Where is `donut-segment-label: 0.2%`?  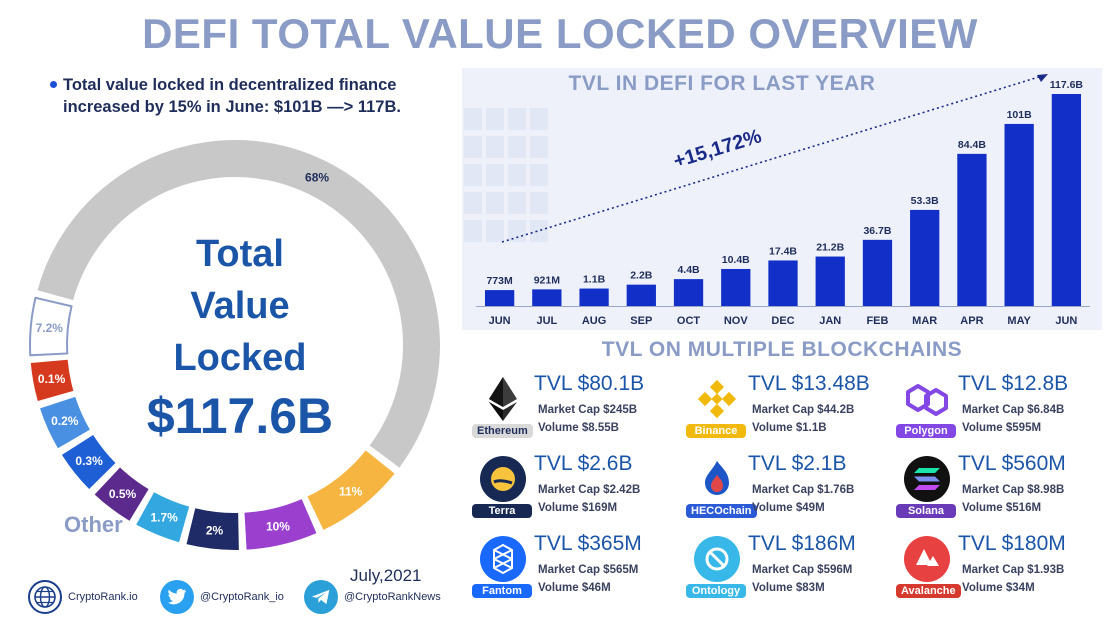
donut-segment-label: 0.2% is located at coordinates (65, 421).